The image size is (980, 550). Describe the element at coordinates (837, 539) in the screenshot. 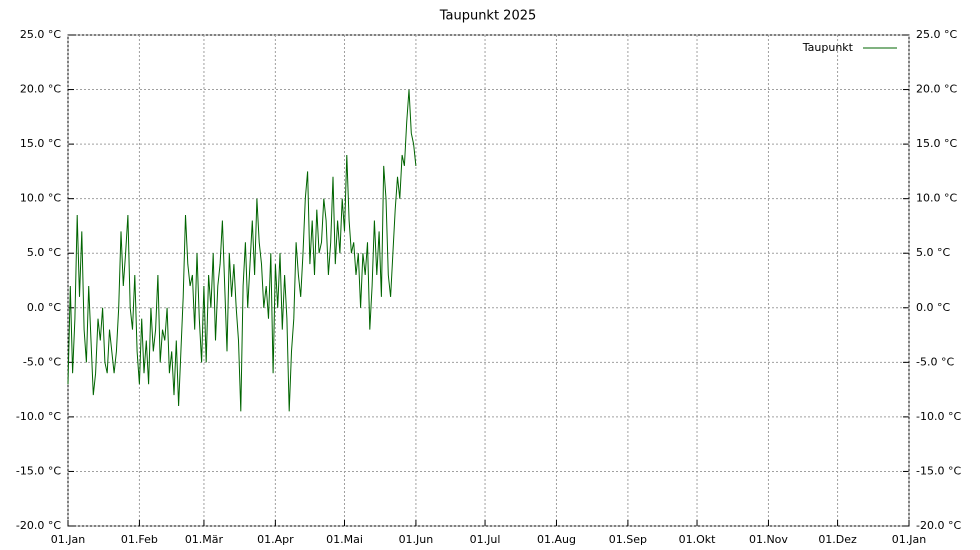

I see `x-tick-label: 01.Dez` at that location.